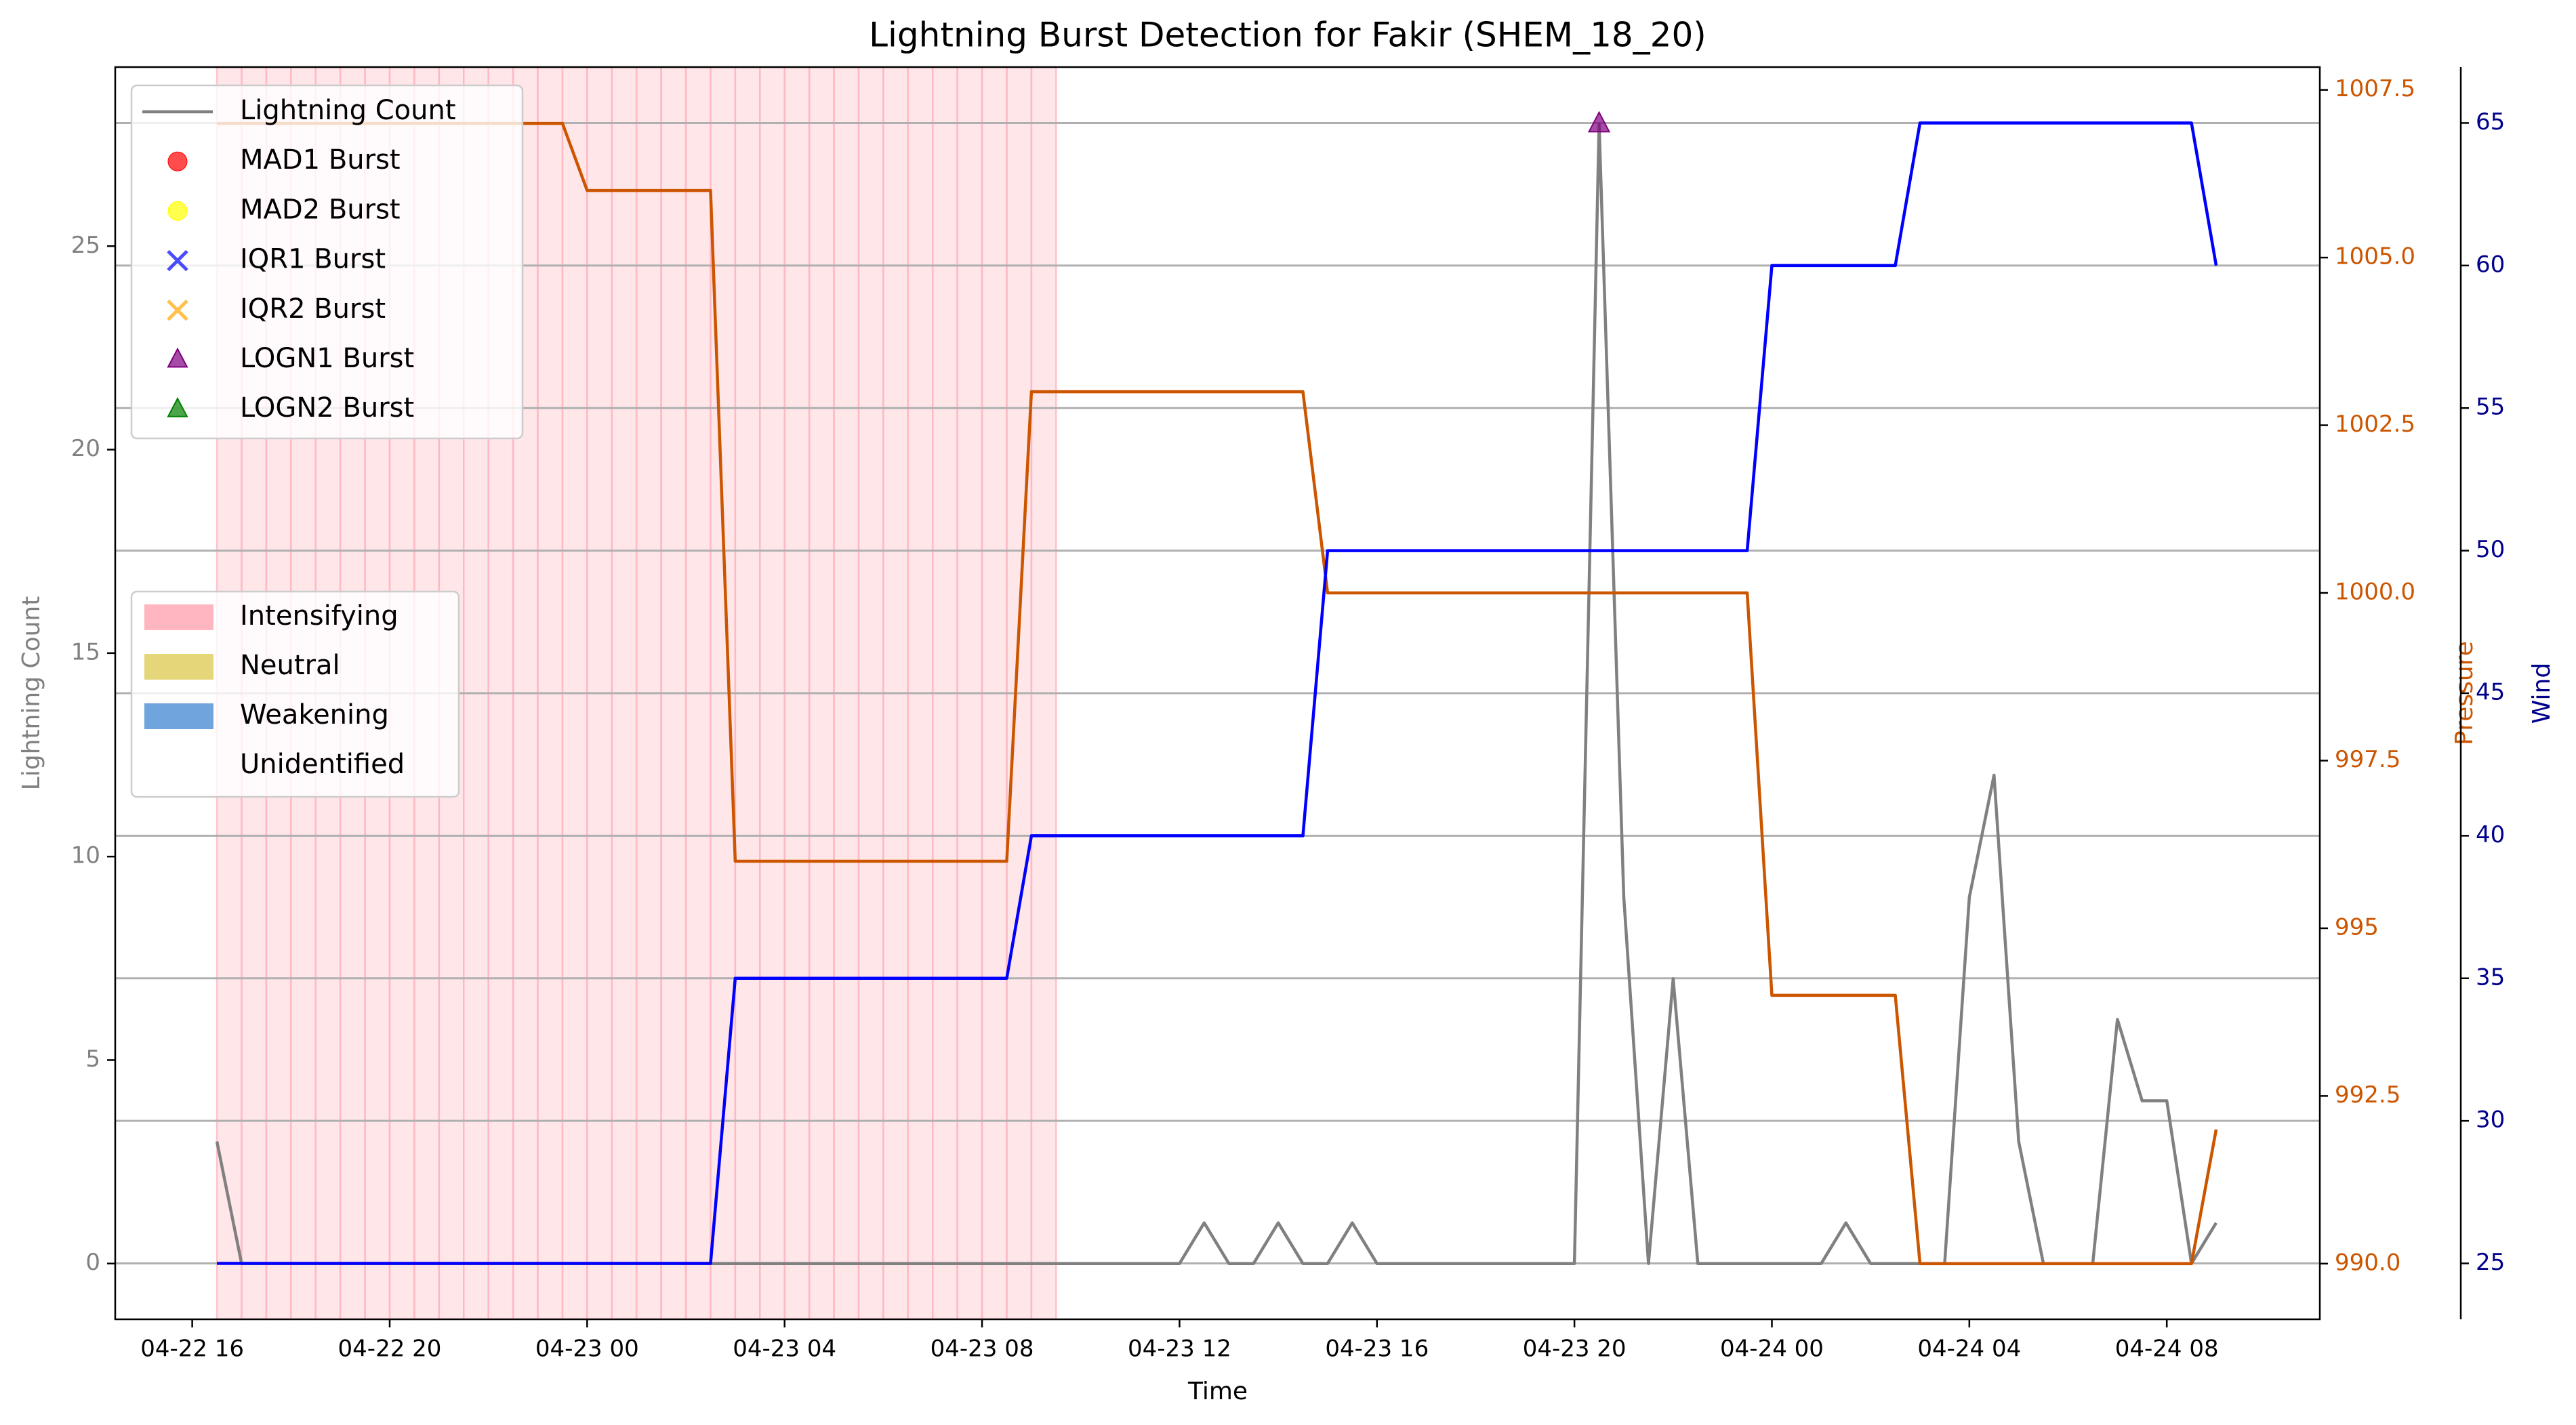  Describe the element at coordinates (86, 448) in the screenshot. I see `y-tick-label: 20` at that location.